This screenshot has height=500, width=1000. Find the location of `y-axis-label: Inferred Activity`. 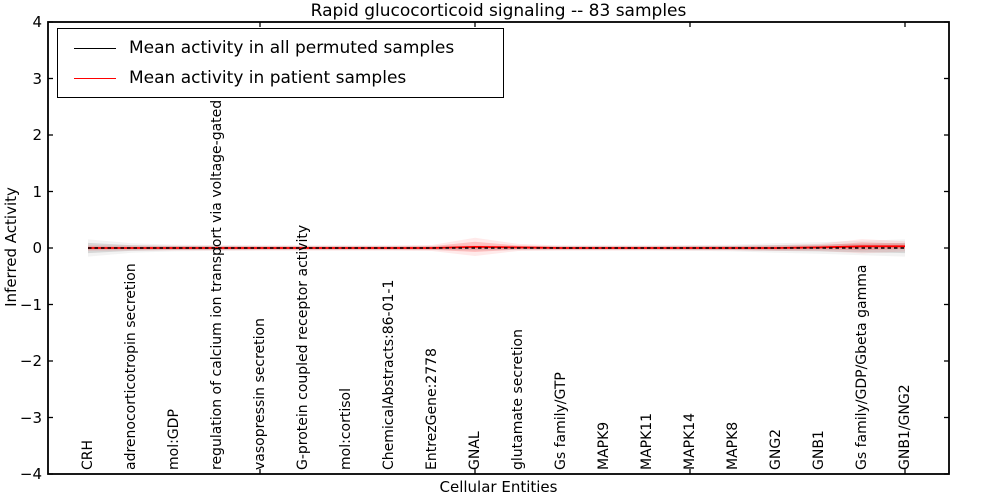

y-axis-label: Inferred Activity is located at coordinates (11, 247).